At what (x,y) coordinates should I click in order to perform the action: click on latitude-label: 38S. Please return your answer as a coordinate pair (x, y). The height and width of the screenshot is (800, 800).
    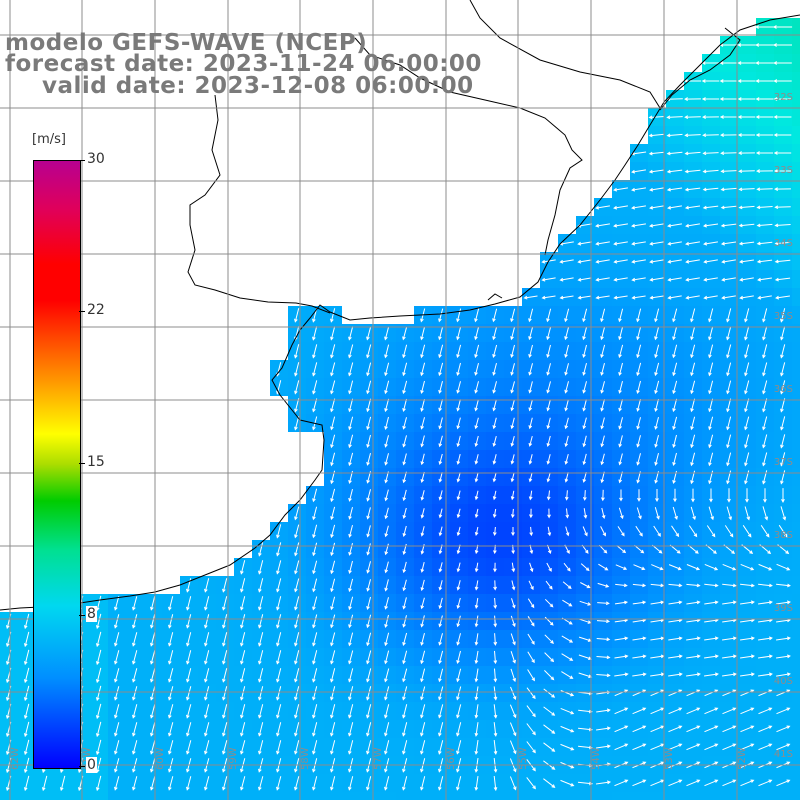
    Looking at the image, I should click on (783, 535).